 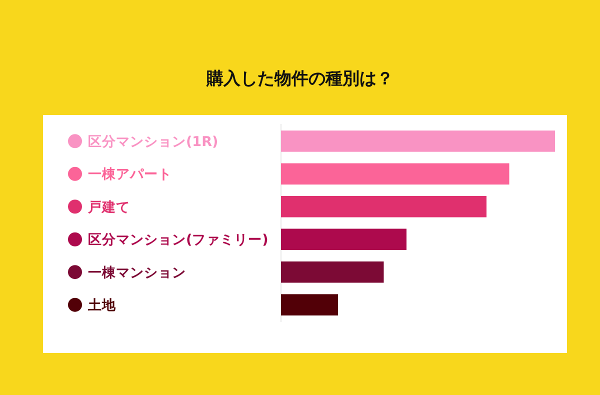 I want to click on y-tick-label: 戸建て, so click(x=108, y=207).